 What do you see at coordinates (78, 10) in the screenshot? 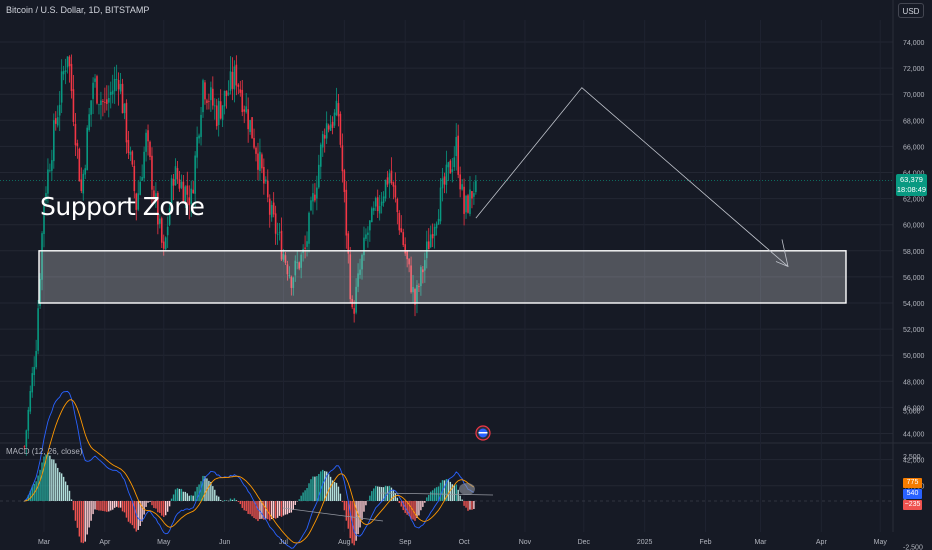
I see `symbol-title: Bitcoin / U.S. Dollar, 1D, BITSTAMP` at bounding box center [78, 10].